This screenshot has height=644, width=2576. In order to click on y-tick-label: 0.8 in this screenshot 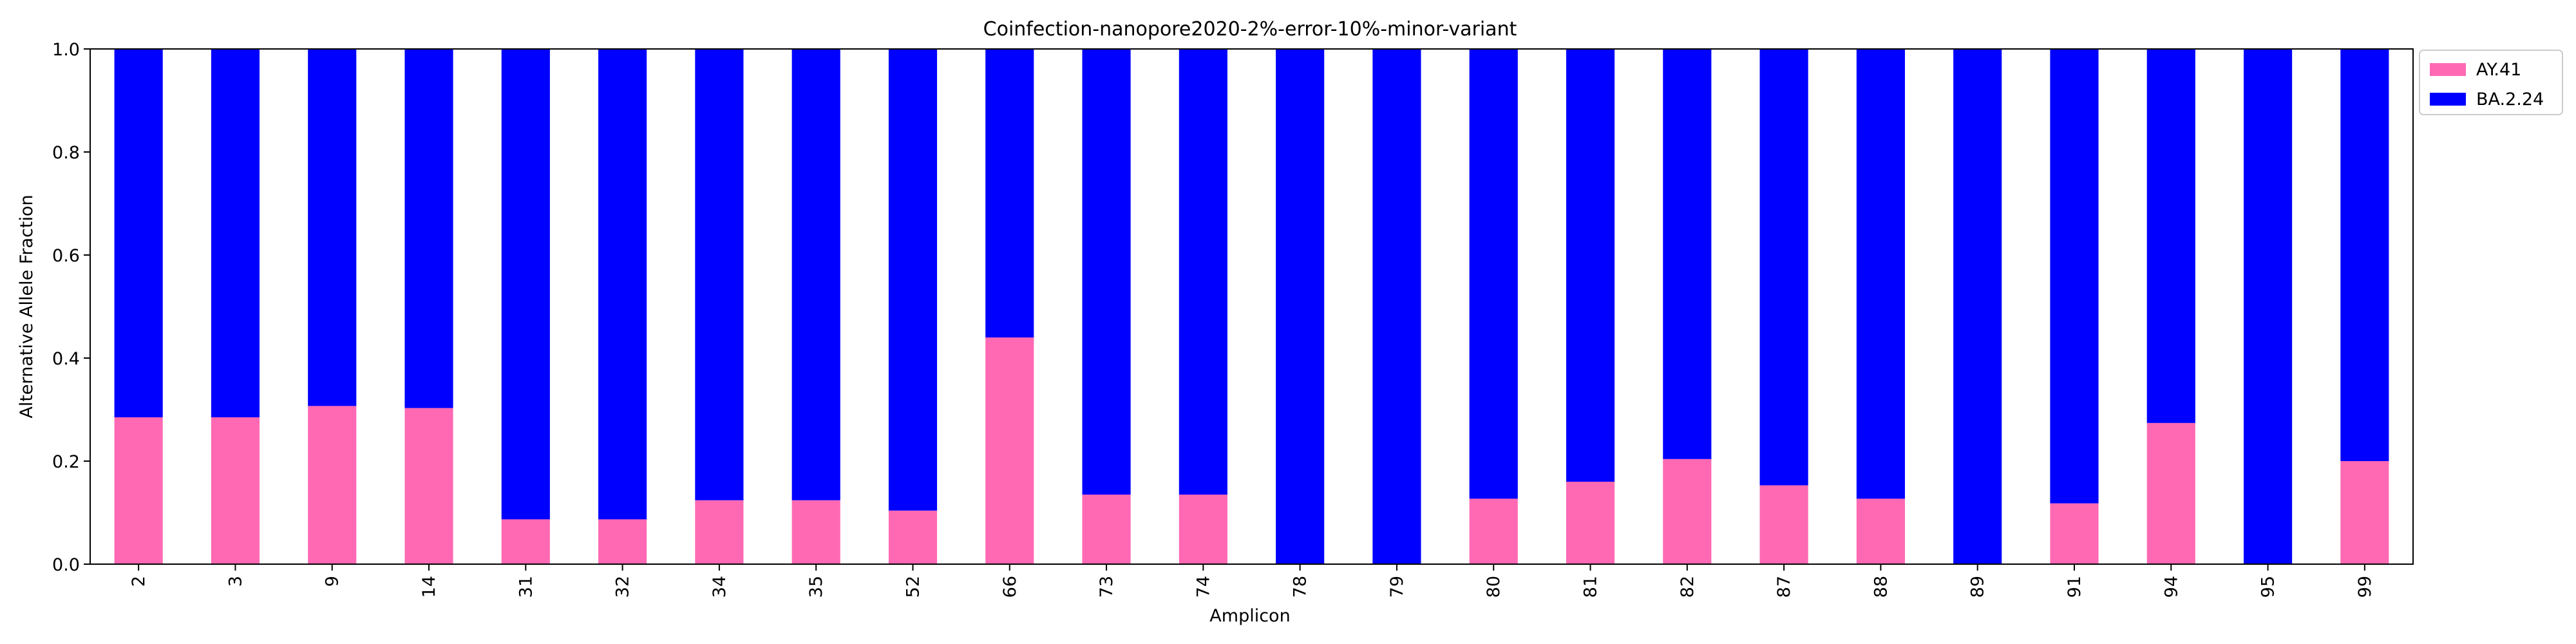, I will do `click(66, 153)`.